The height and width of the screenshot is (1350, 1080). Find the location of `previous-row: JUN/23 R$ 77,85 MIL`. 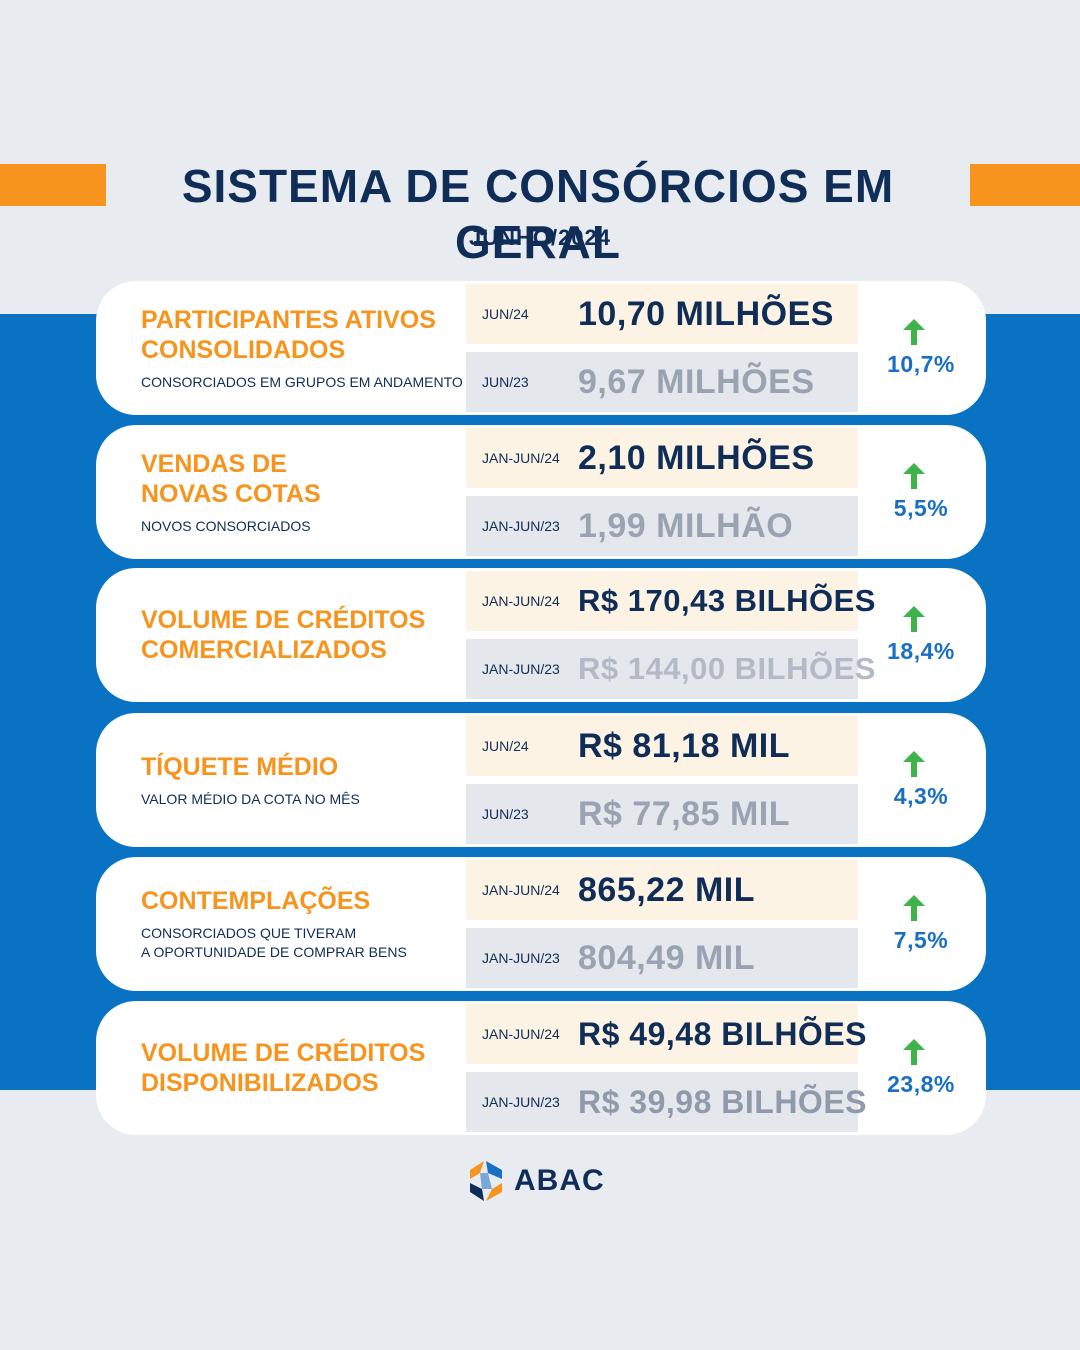

previous-row: JUN/23 R$ 77,85 MIL is located at coordinates (662, 814).